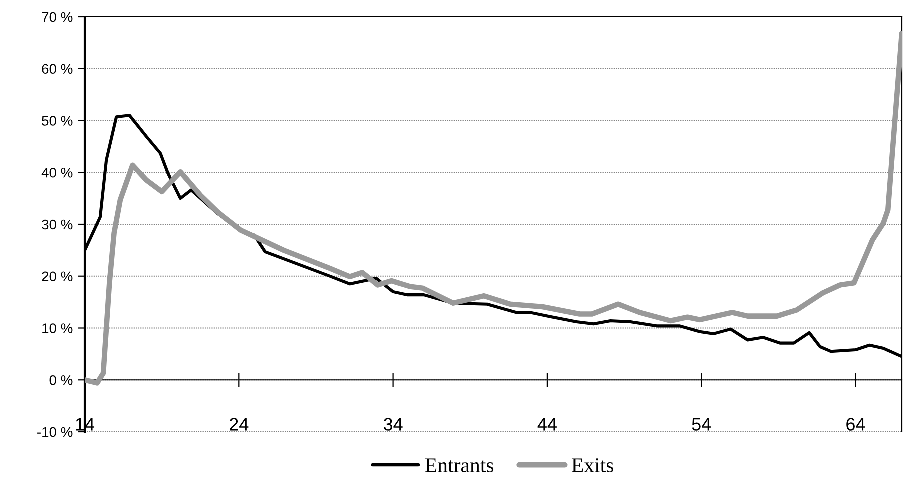 The width and height of the screenshot is (904, 489). What do you see at coordinates (61, 380) in the screenshot?
I see `y-tick-label: 0 %` at bounding box center [61, 380].